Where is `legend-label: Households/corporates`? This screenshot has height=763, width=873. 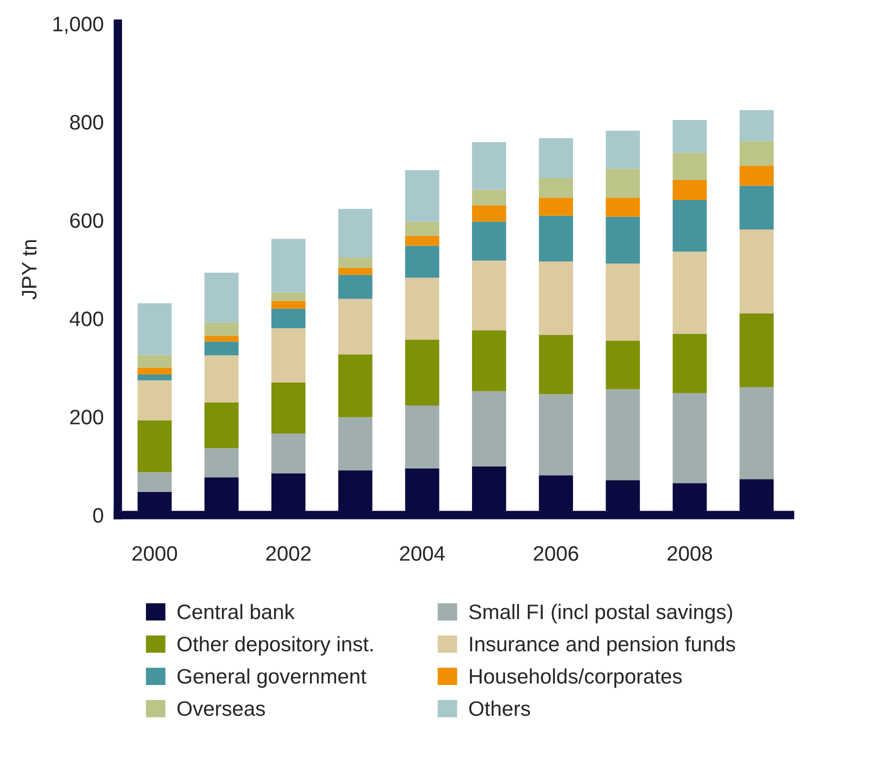
legend-label: Households/corporates is located at coordinates (576, 678).